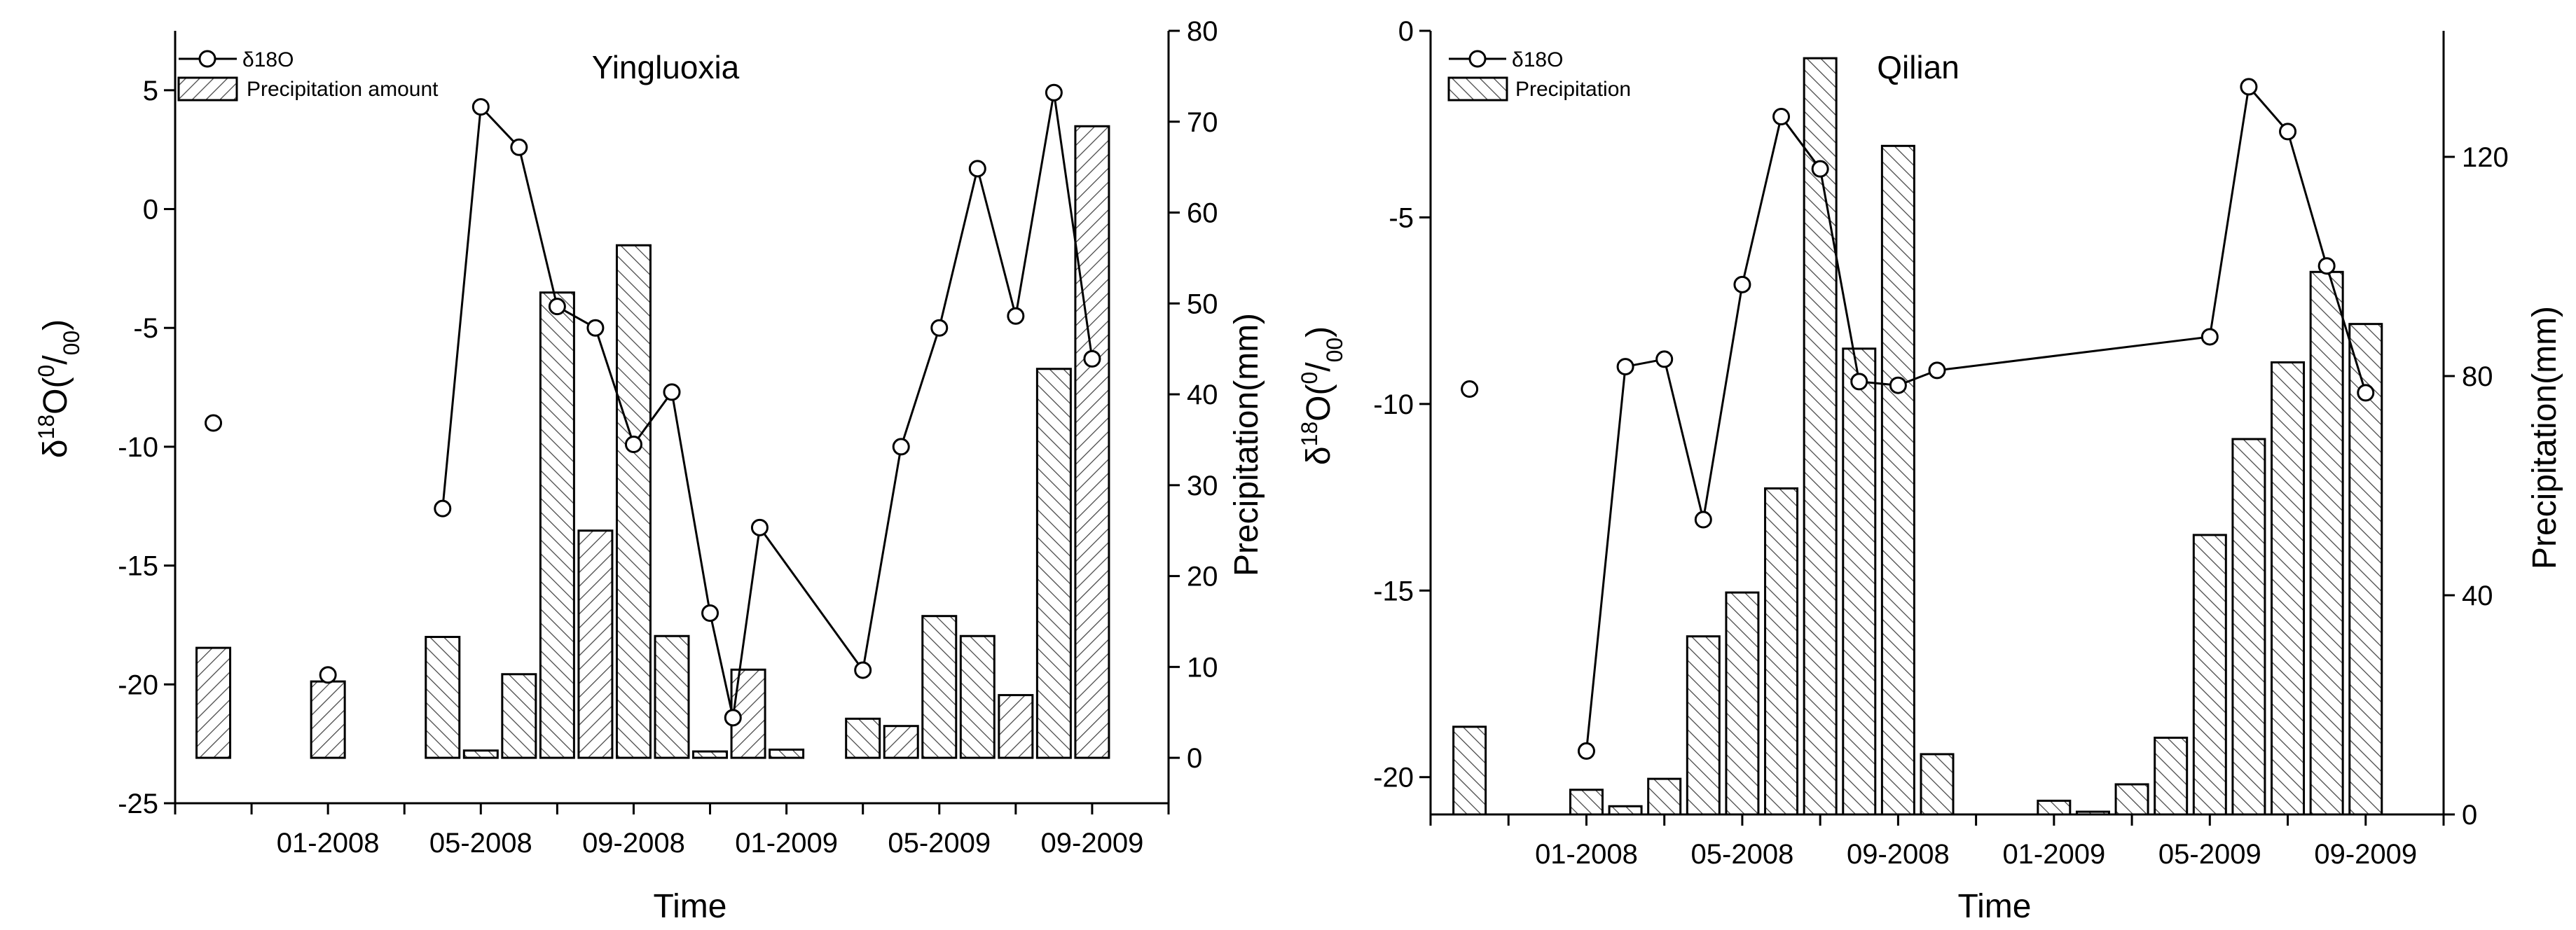 This screenshot has width=2576, height=930. What do you see at coordinates (1477, 89) in the screenshot?
I see `legend-bar-swatch` at bounding box center [1477, 89].